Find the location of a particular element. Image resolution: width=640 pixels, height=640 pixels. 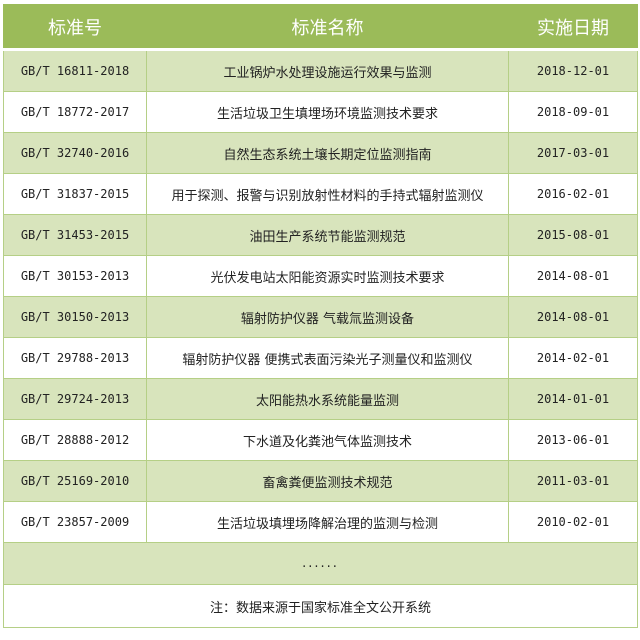

cell-code: GB/T 28888-2012 is located at coordinates (75, 440).